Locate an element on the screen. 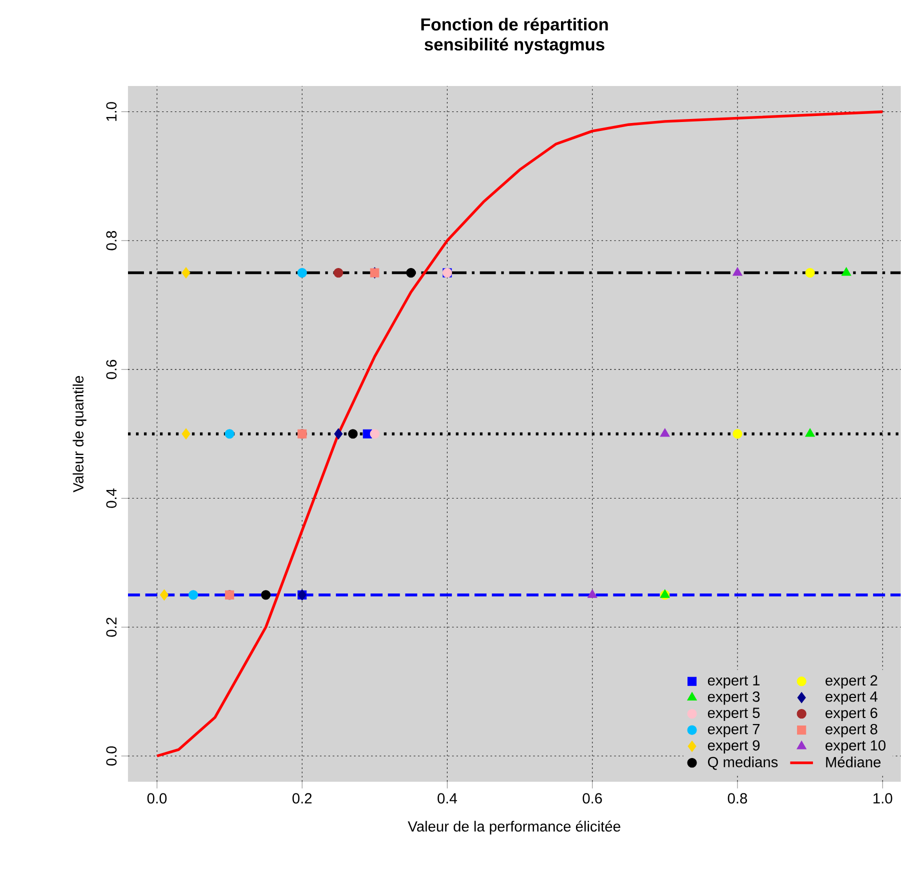 The width and height of the screenshot is (901, 881). legend-label: expert 6 is located at coordinates (852, 715).